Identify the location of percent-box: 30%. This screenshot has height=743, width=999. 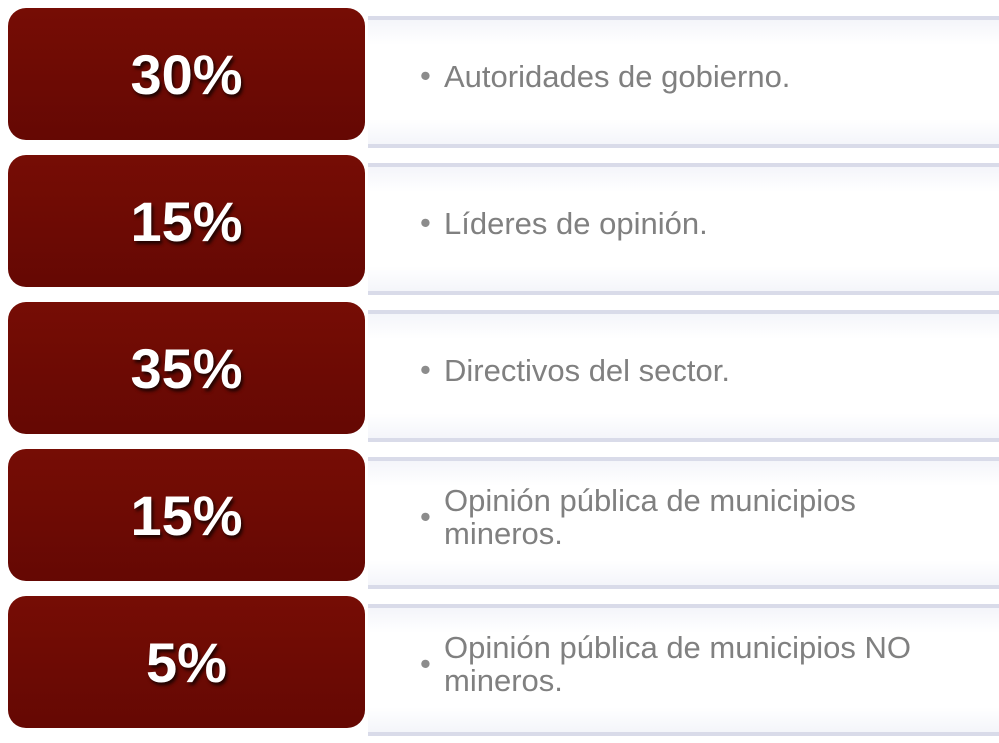
(186, 74).